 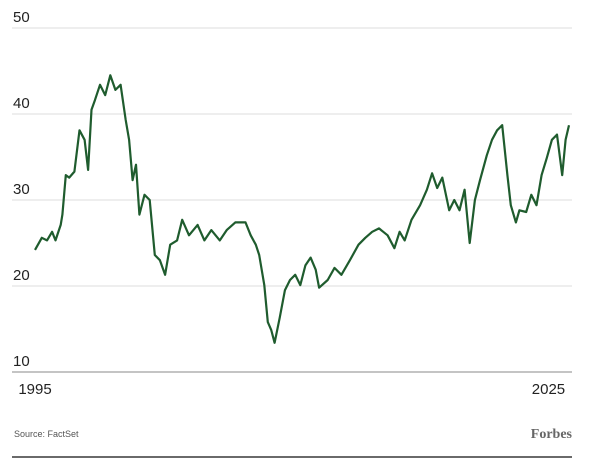 I want to click on y-tick-label: 10, so click(x=21, y=361).